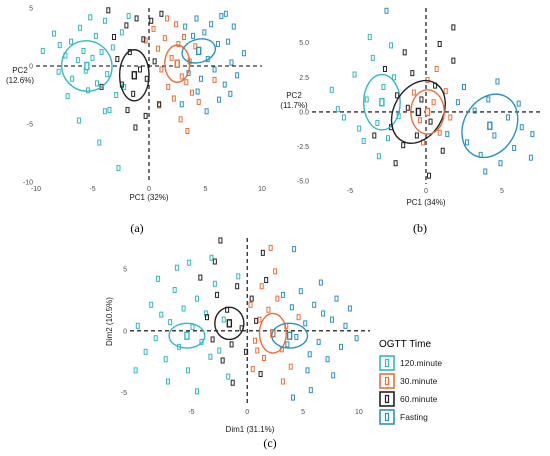  I want to click on panel-a-ytick-label: 0, so click(31, 67).